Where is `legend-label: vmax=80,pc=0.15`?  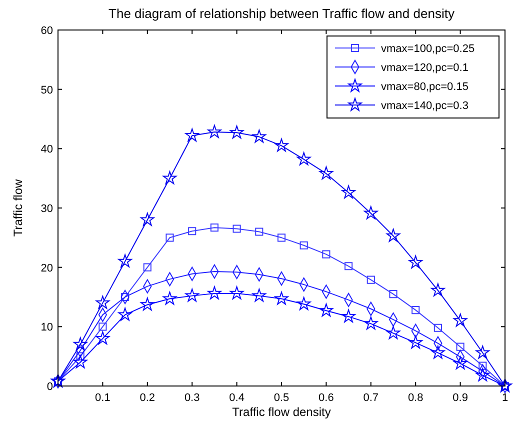
legend-label: vmax=80,pc=0.15 is located at coordinates (424, 87).